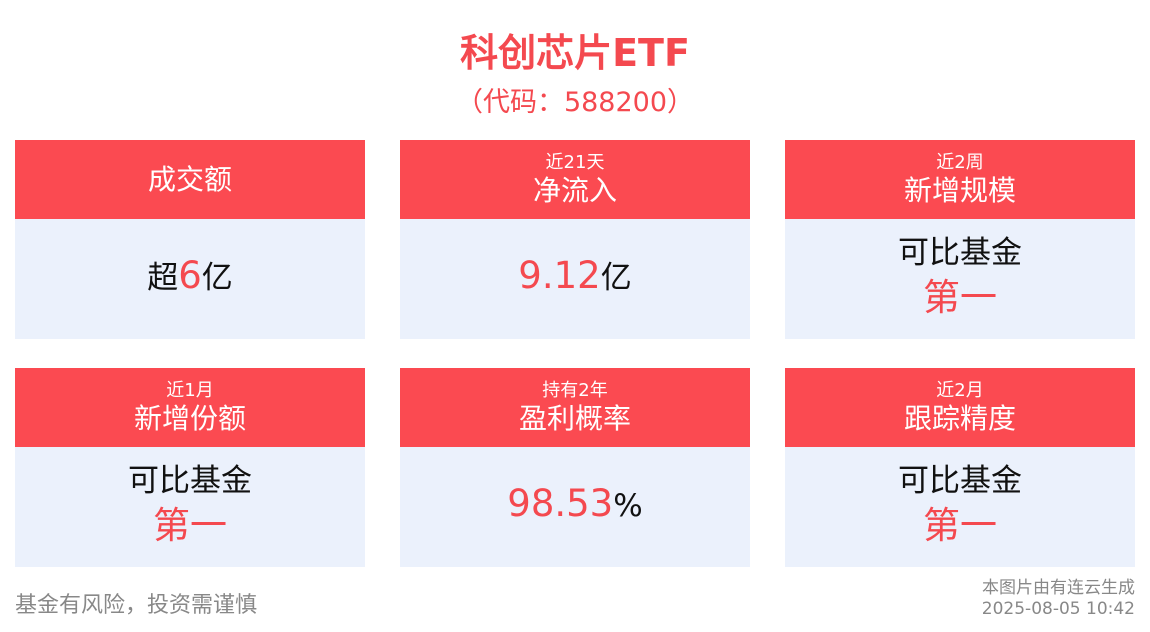 This screenshot has width=1150, height=632. I want to click on card-body: 98.53%, so click(575, 507).